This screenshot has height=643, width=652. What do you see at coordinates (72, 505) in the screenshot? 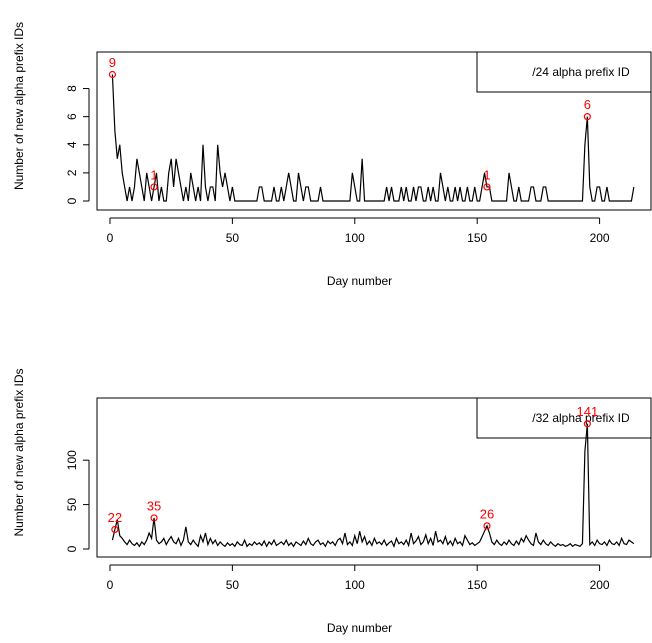
I see `y-tick-label: 50` at bounding box center [72, 505].